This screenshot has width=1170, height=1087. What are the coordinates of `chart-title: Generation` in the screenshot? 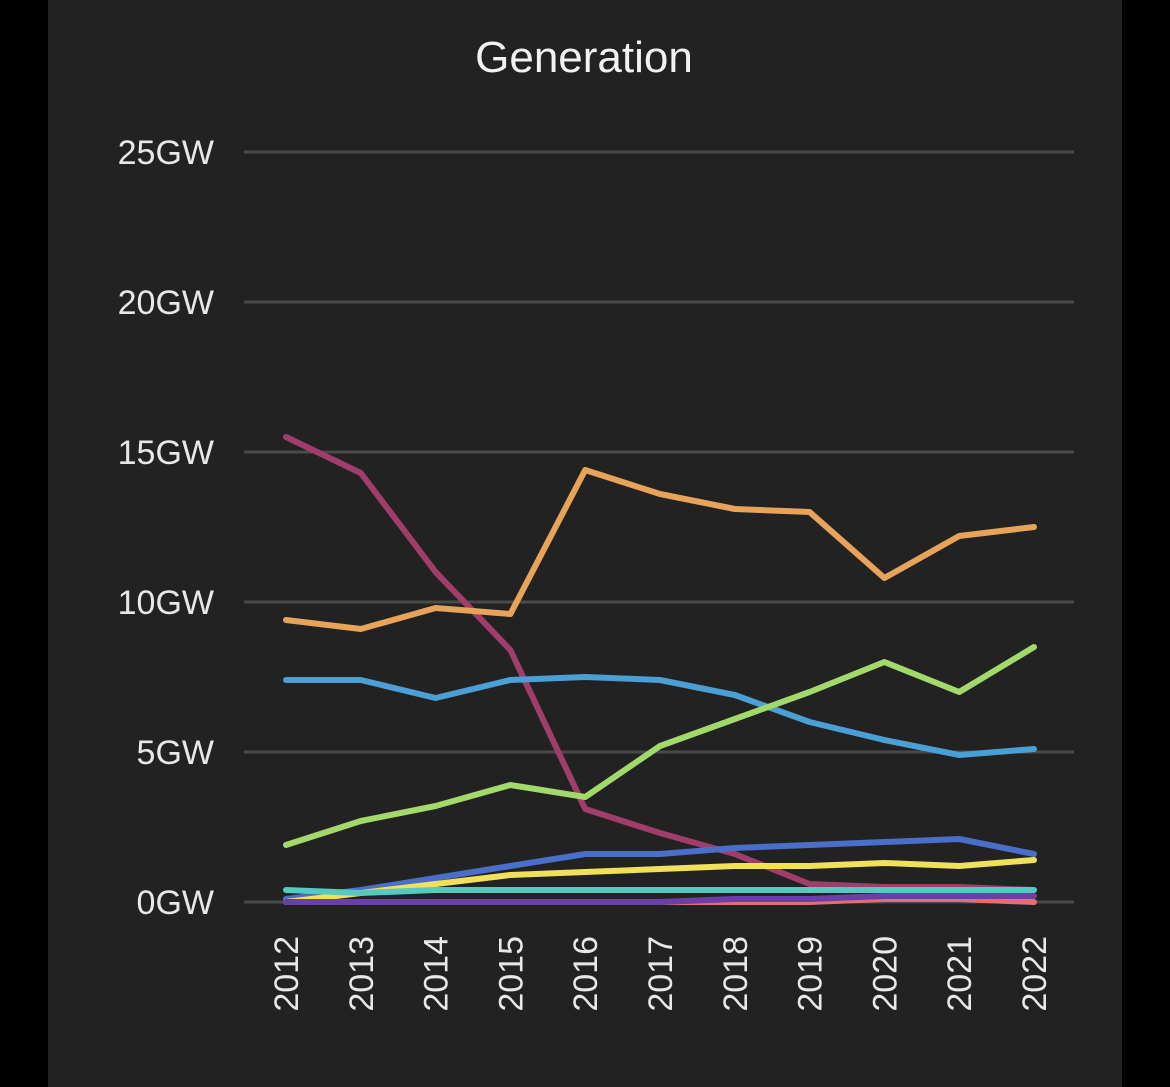 It's located at (584, 57).